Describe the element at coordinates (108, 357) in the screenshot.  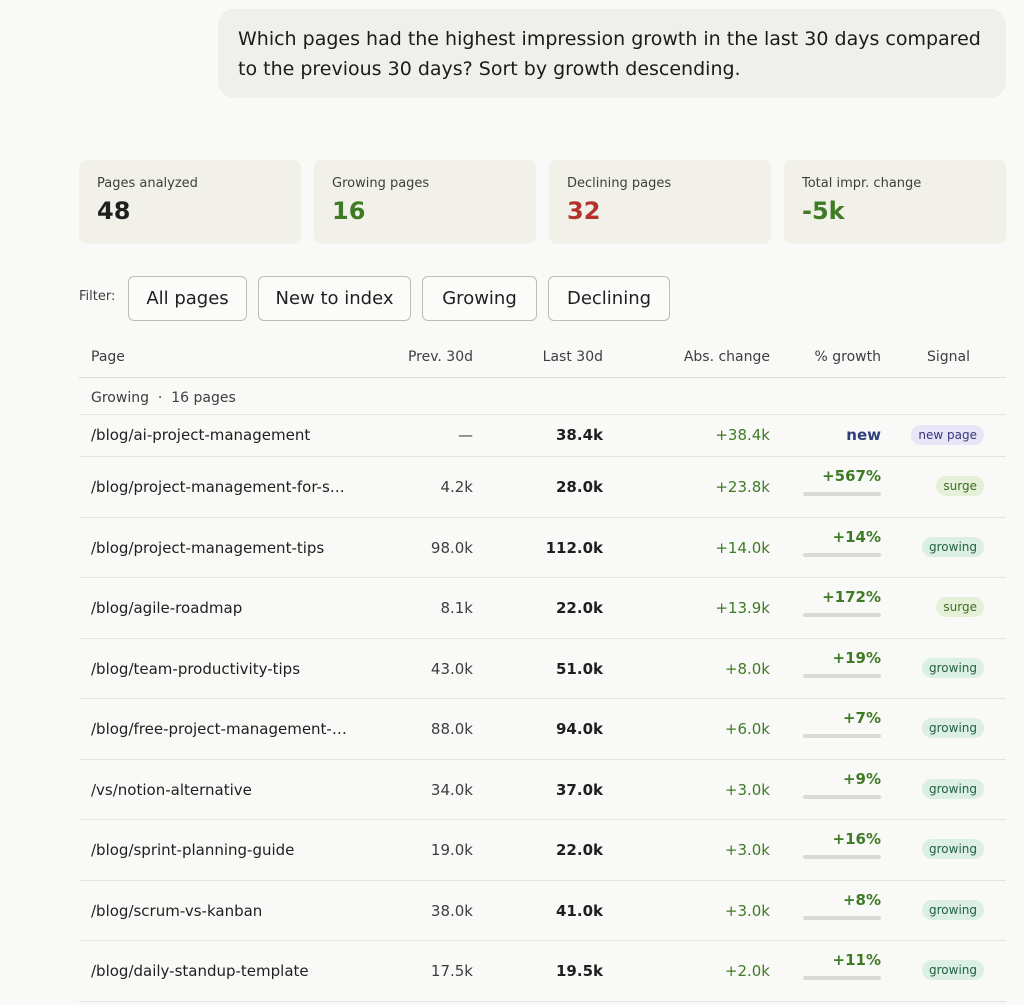
I see `column-header-page: Page` at that location.